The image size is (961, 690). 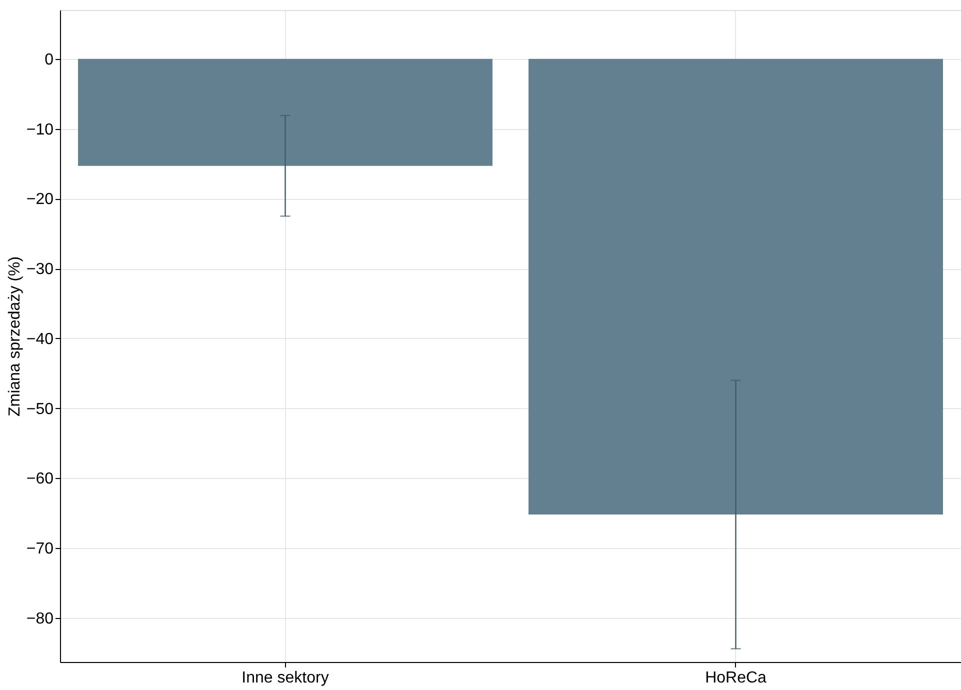 I want to click on y-tick-label: −10, so click(x=40, y=129).